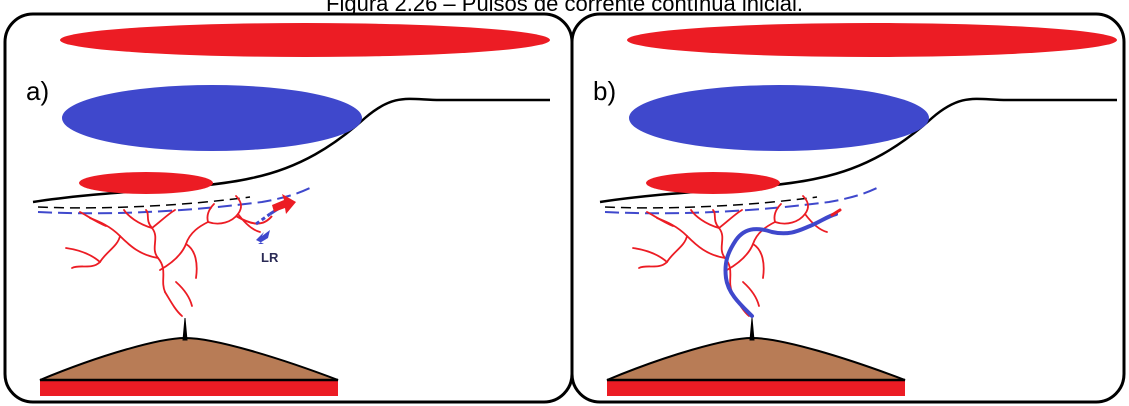 This screenshot has height=406, width=1129. What do you see at coordinates (37, 91) in the screenshot?
I see `panel-a-label: a)` at bounding box center [37, 91].